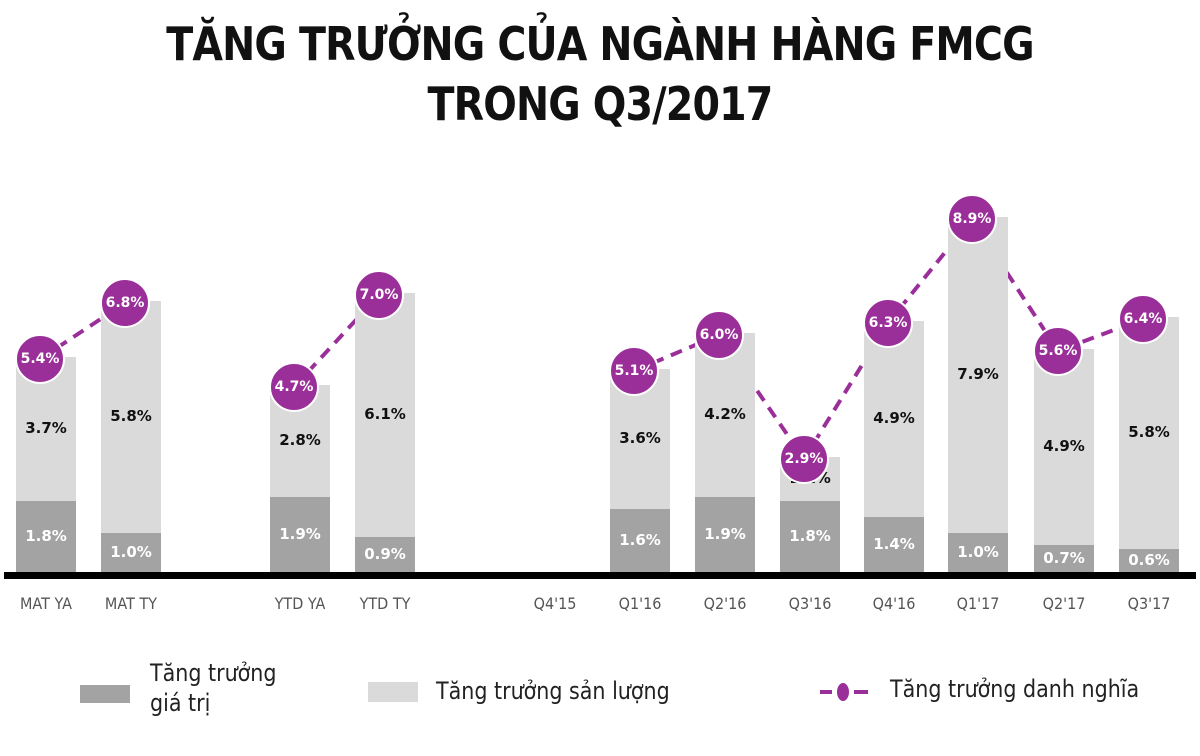  Describe the element at coordinates (600, 575) in the screenshot. I see `x-axis-baseline` at that location.